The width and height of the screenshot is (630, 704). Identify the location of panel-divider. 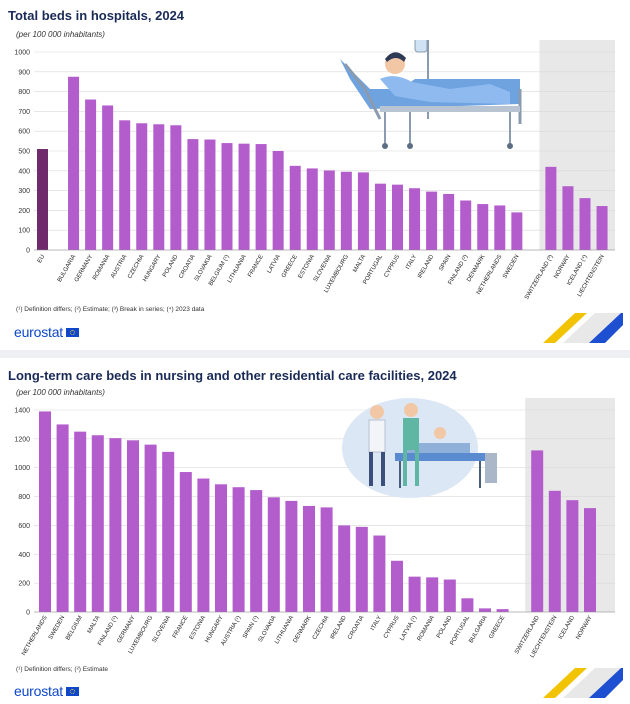
(315, 354).